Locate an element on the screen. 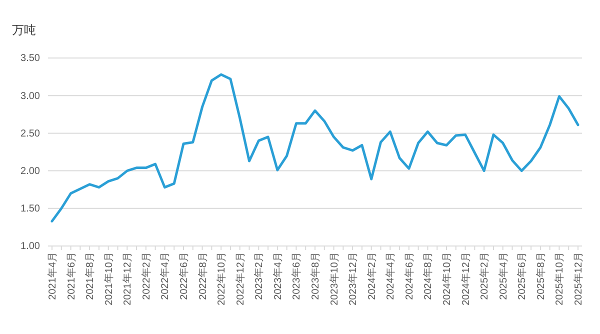 This screenshot has width=600, height=334. x-tick-label: 2021年4月 is located at coordinates (52, 276).